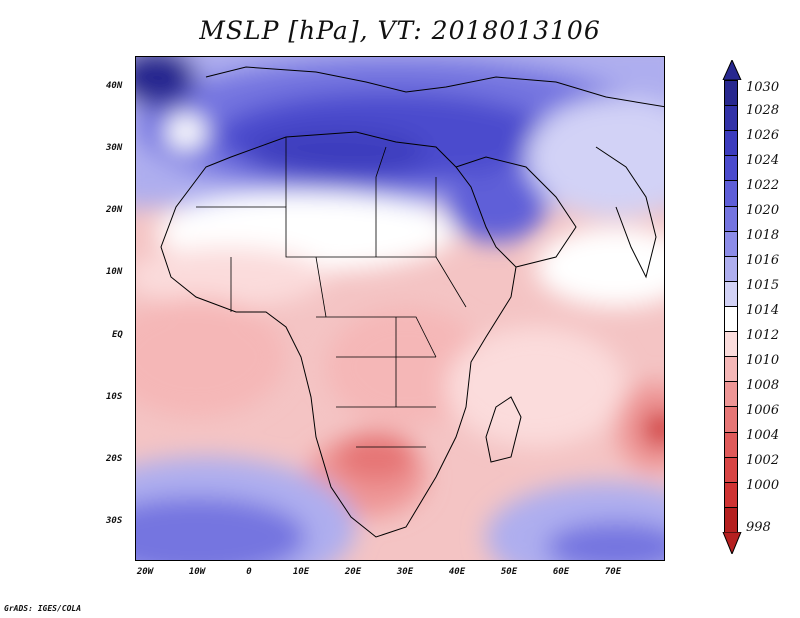  I want to click on y-tick-20s: 20S, so click(114, 459).